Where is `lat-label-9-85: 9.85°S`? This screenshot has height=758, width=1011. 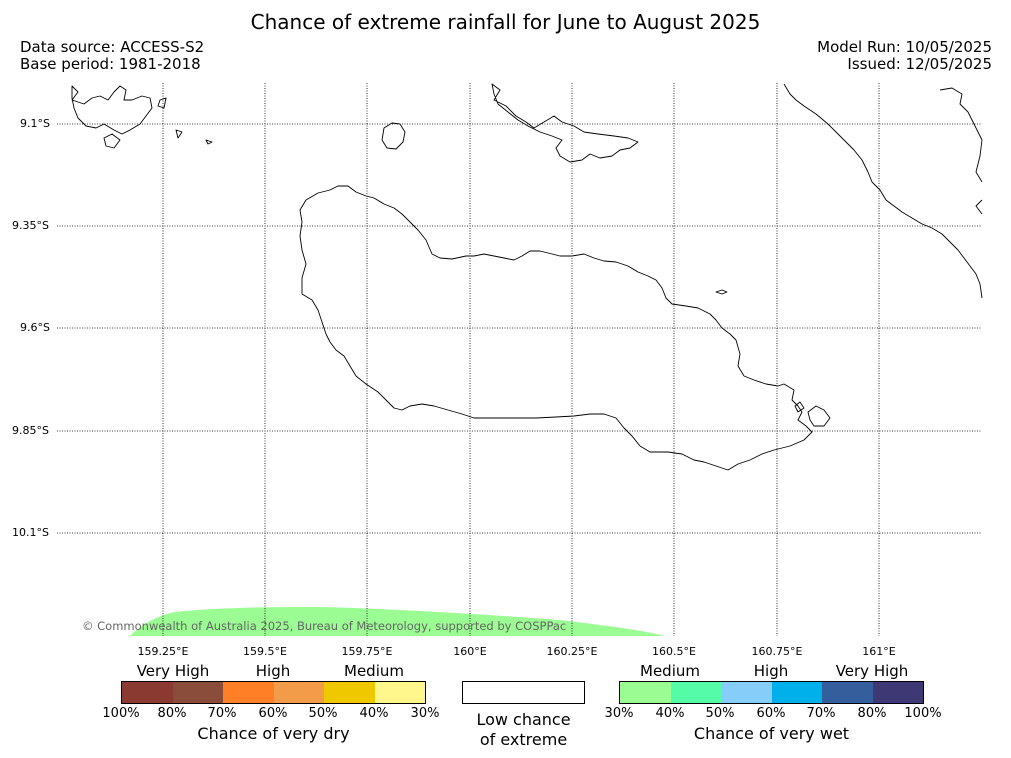
lat-label-9-85: 9.85°S is located at coordinates (30, 430).